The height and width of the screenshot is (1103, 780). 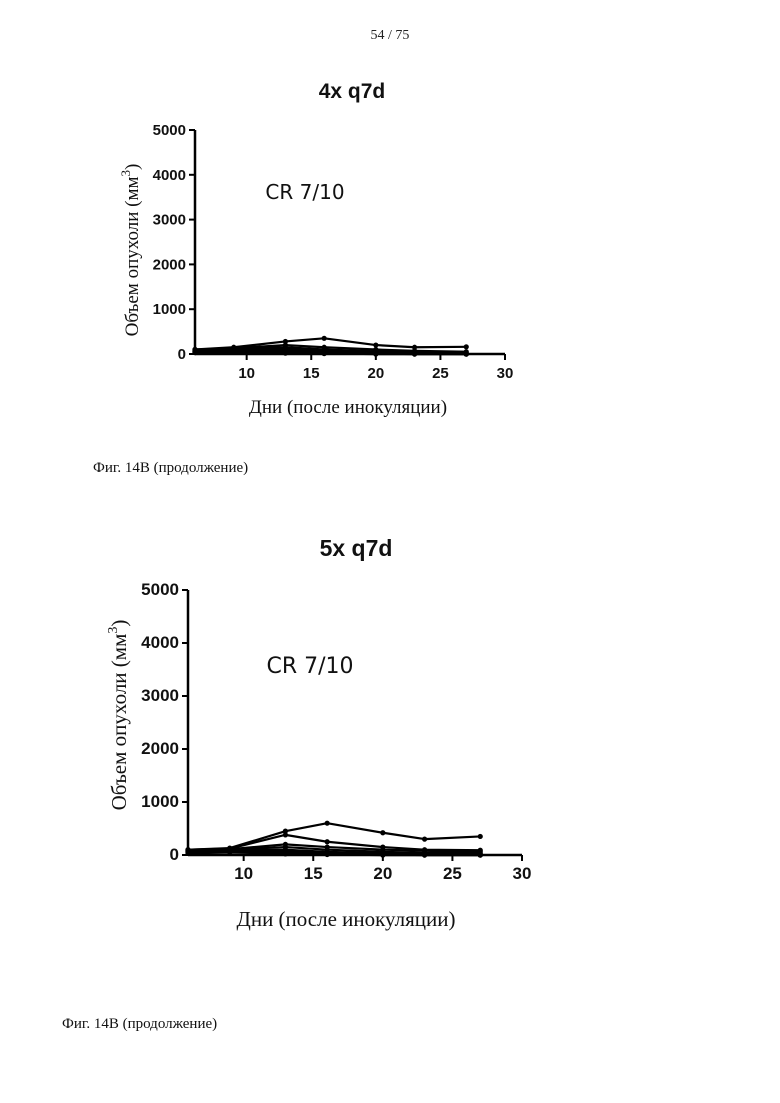 I want to click on chart-title: 5x q7d, so click(x=356, y=548).